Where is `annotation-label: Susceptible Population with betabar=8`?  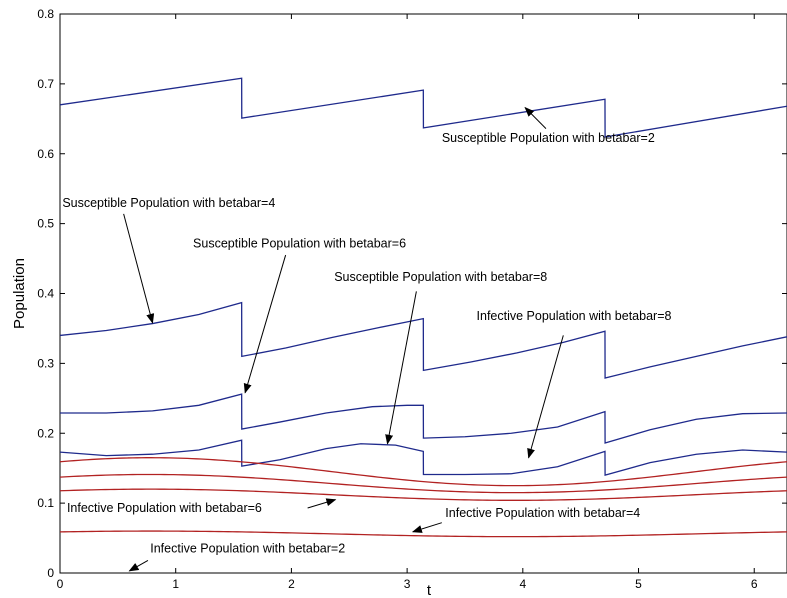
annotation-label: Susceptible Population with betabar=8 is located at coordinates (440, 277).